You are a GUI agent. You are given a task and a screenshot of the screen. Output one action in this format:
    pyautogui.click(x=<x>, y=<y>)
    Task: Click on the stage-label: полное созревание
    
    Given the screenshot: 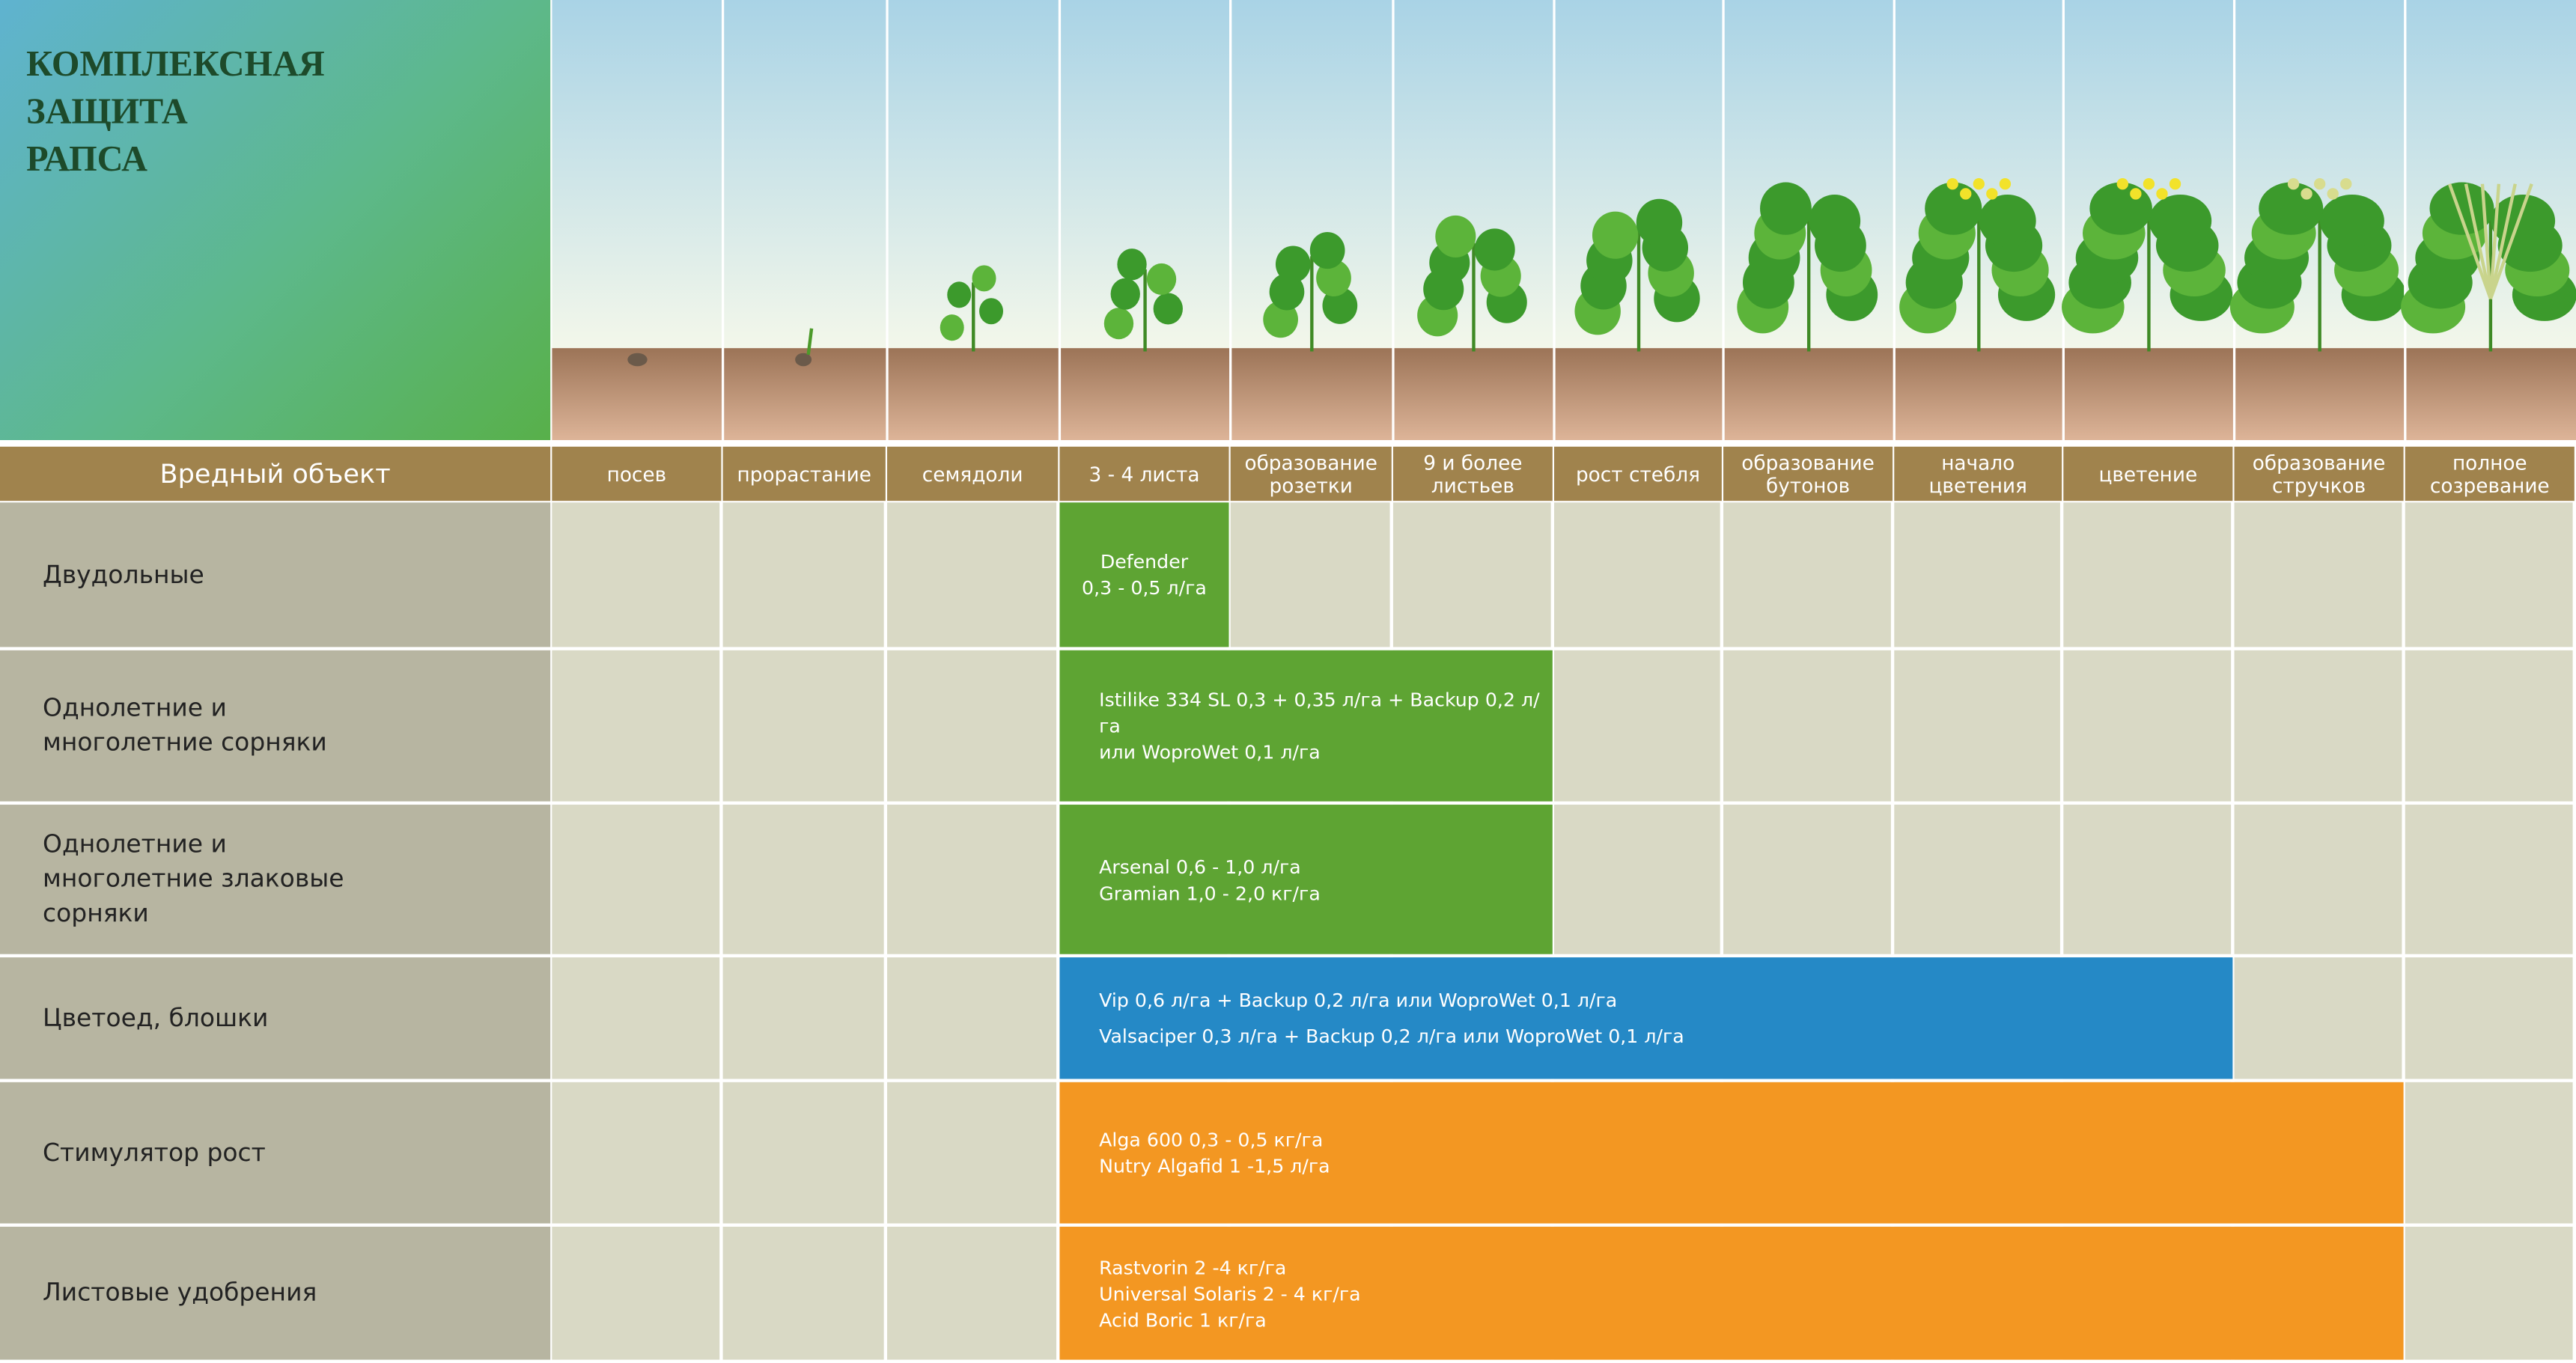 What is the action you would take?
    pyautogui.click(x=2490, y=474)
    